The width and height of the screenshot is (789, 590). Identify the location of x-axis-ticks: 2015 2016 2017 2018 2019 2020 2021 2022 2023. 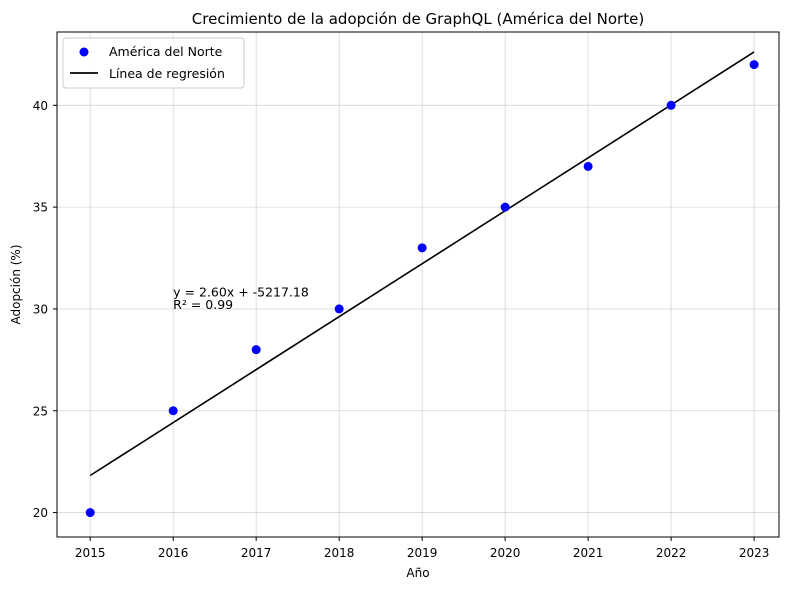
(422, 548).